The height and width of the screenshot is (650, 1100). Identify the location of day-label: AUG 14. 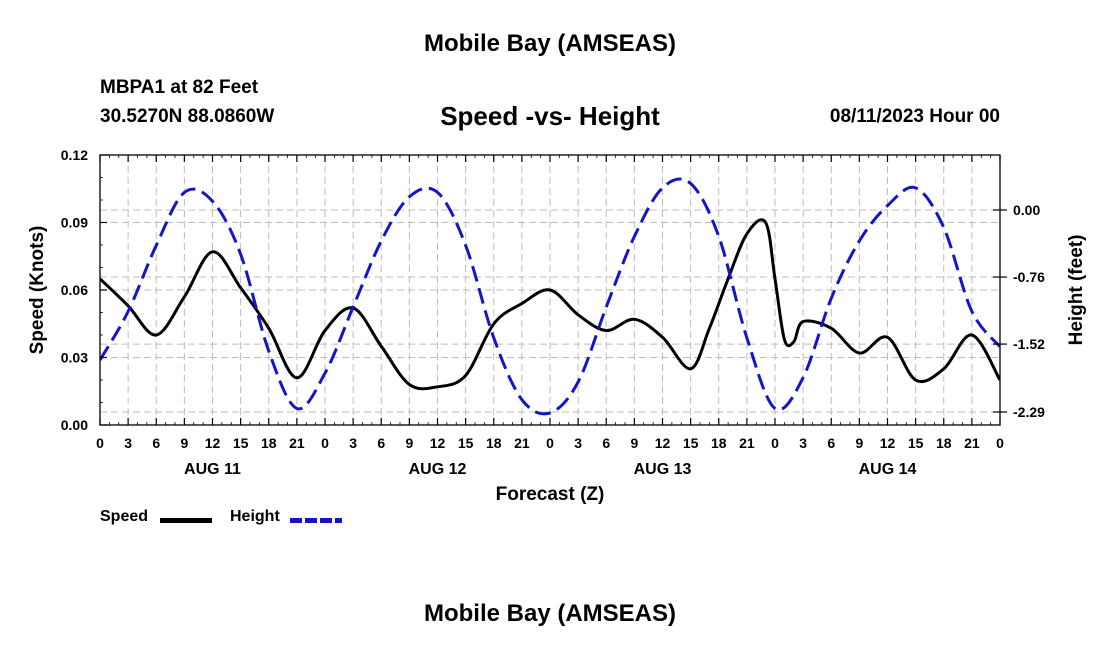
(888, 469).